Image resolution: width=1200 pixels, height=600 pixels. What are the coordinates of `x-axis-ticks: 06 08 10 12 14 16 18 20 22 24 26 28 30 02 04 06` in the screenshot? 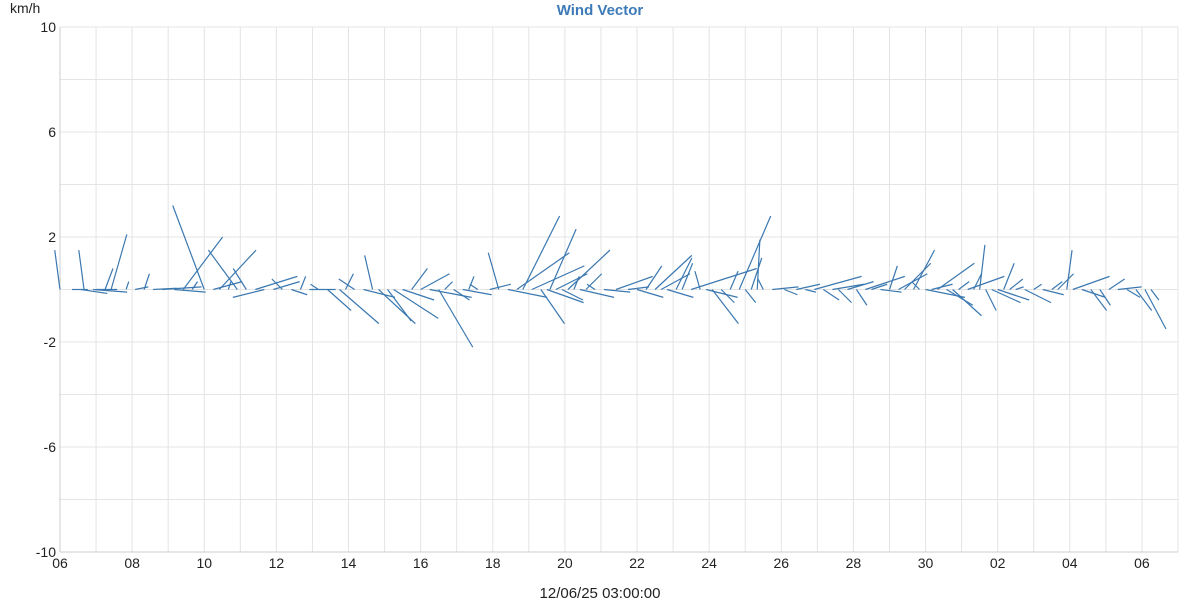 It's located at (601, 563).